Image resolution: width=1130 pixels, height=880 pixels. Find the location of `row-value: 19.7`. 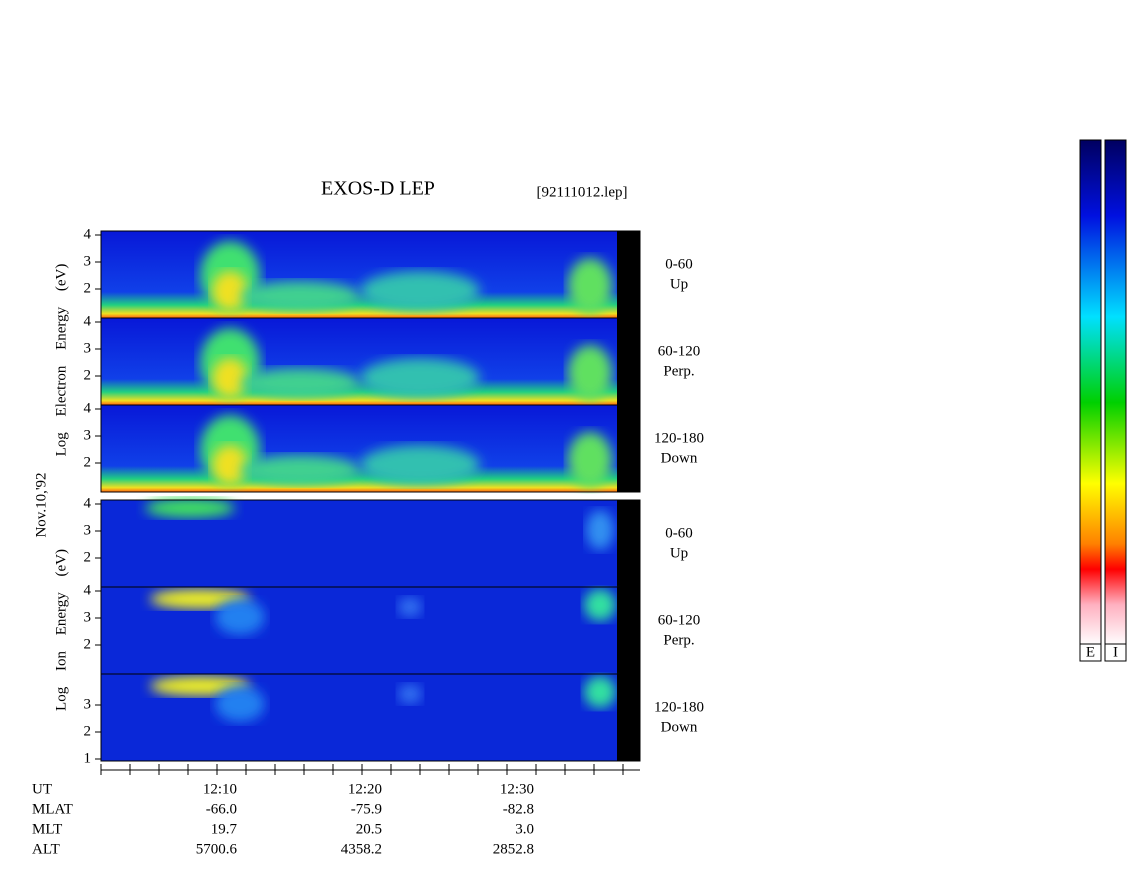

row-value: 19.7 is located at coordinates (224, 829).